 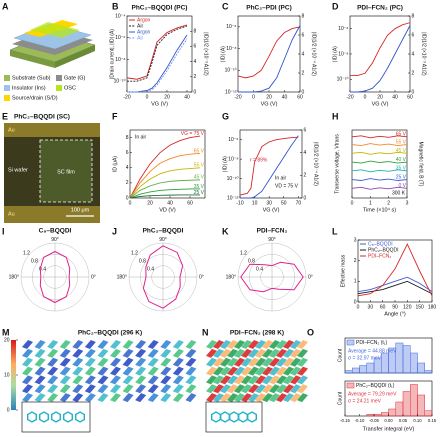 What do you see at coordinates (355, 240) in the screenshot?
I see `y-tick-label: 3` at bounding box center [355, 240].